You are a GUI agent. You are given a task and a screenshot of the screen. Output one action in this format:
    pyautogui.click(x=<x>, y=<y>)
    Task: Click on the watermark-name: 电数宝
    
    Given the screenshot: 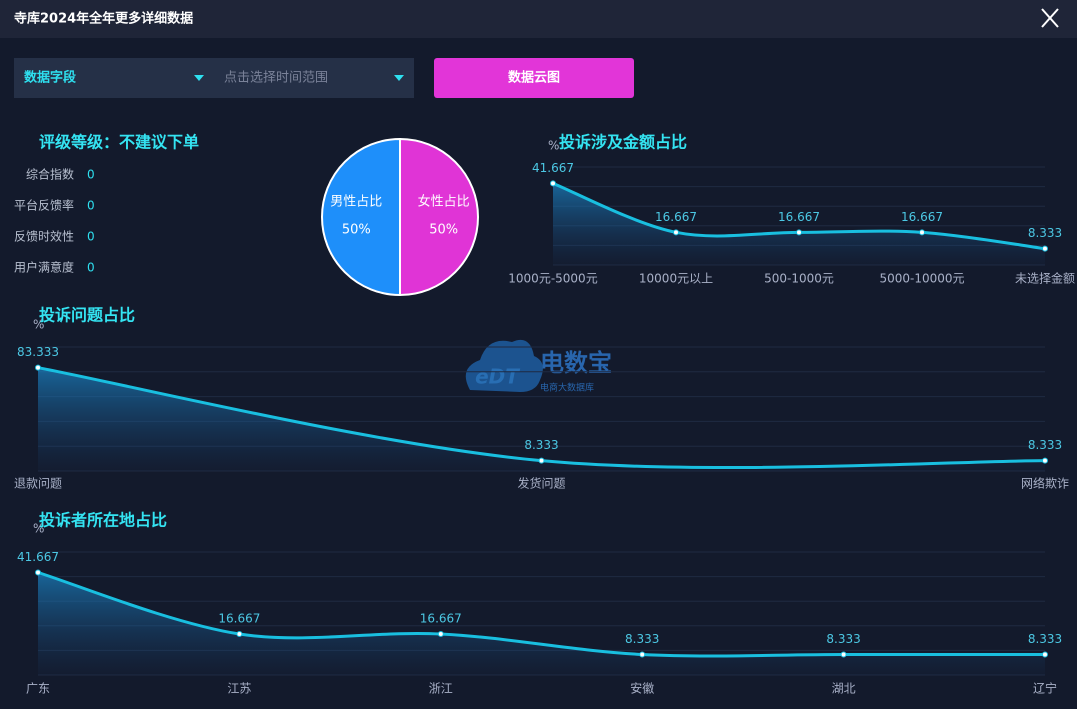 What is the action you would take?
    pyautogui.click(x=576, y=363)
    